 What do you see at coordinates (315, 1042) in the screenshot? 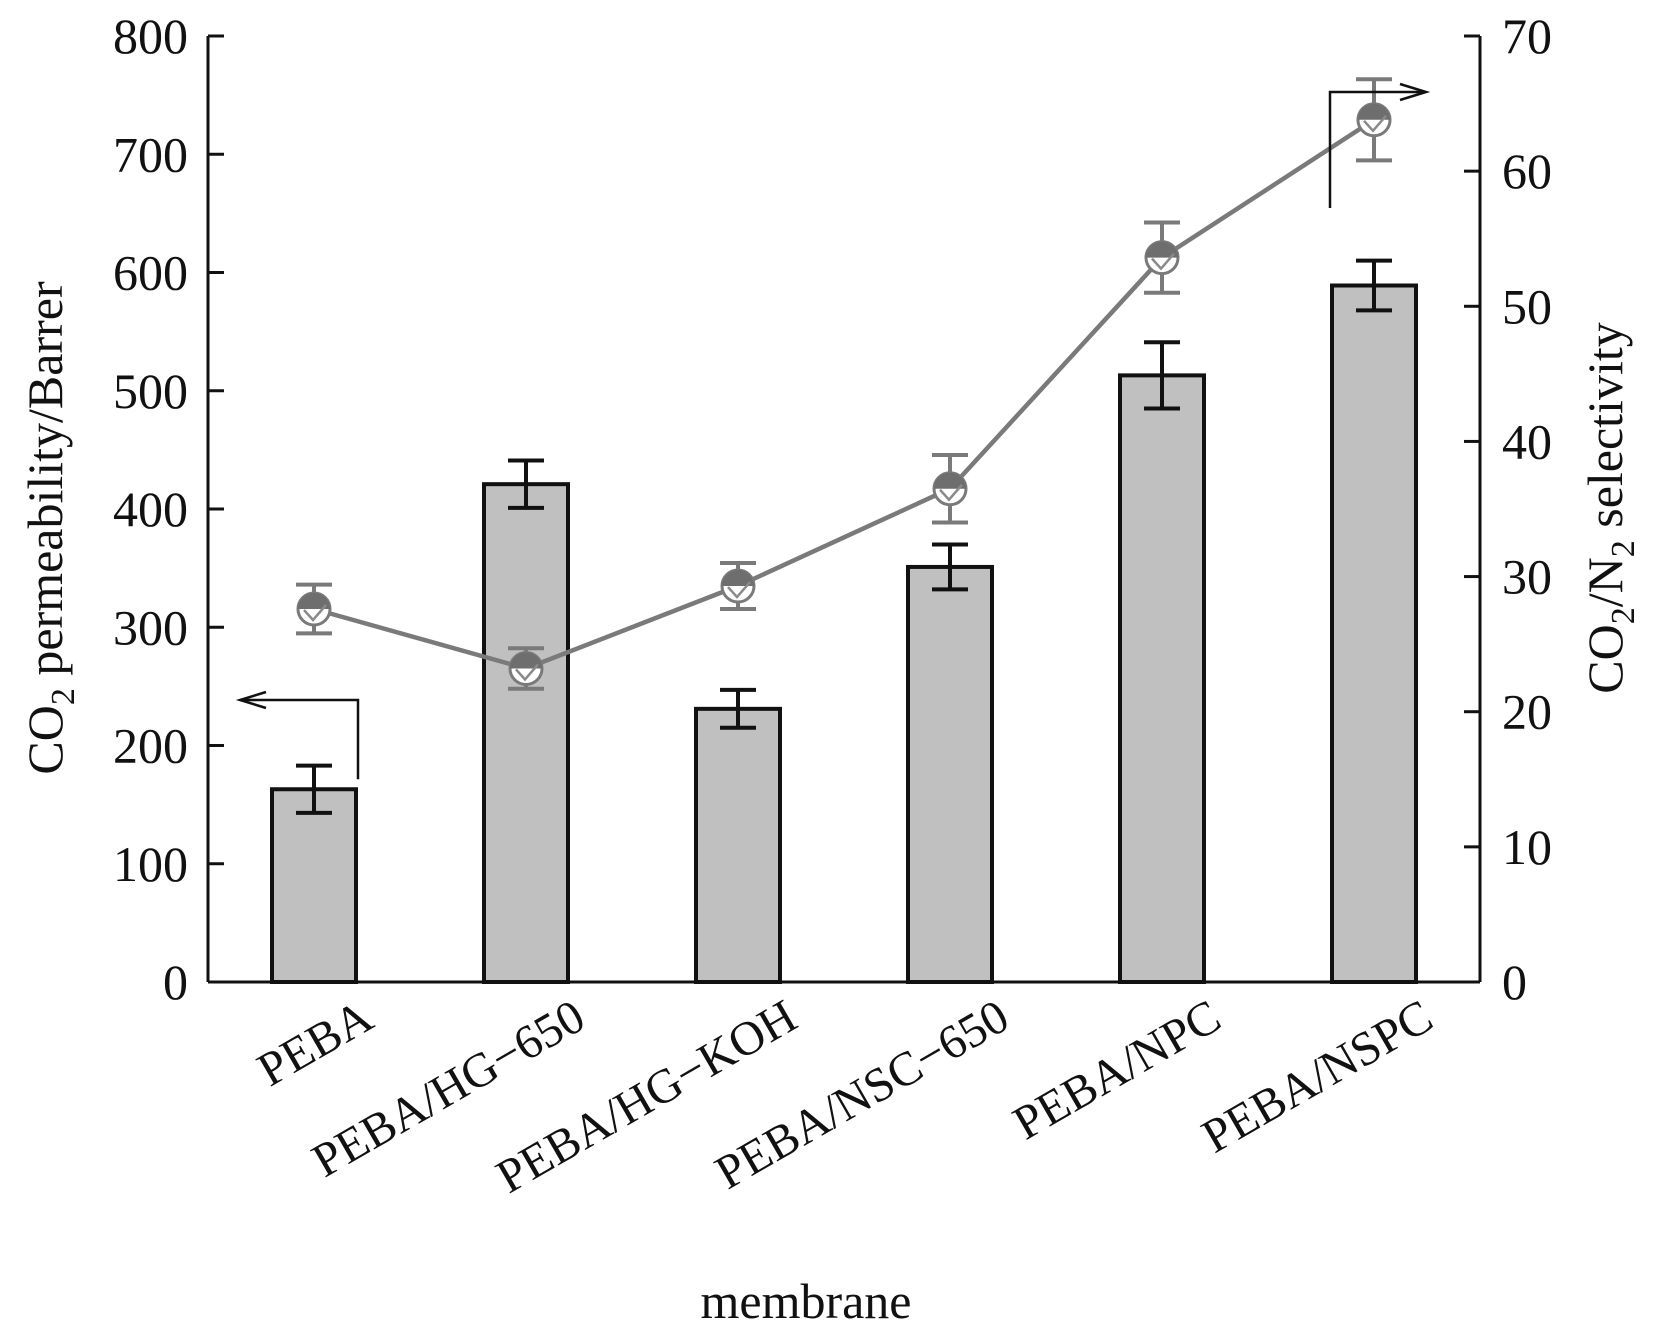
I see `x-tick-label: PEBA` at bounding box center [315, 1042].